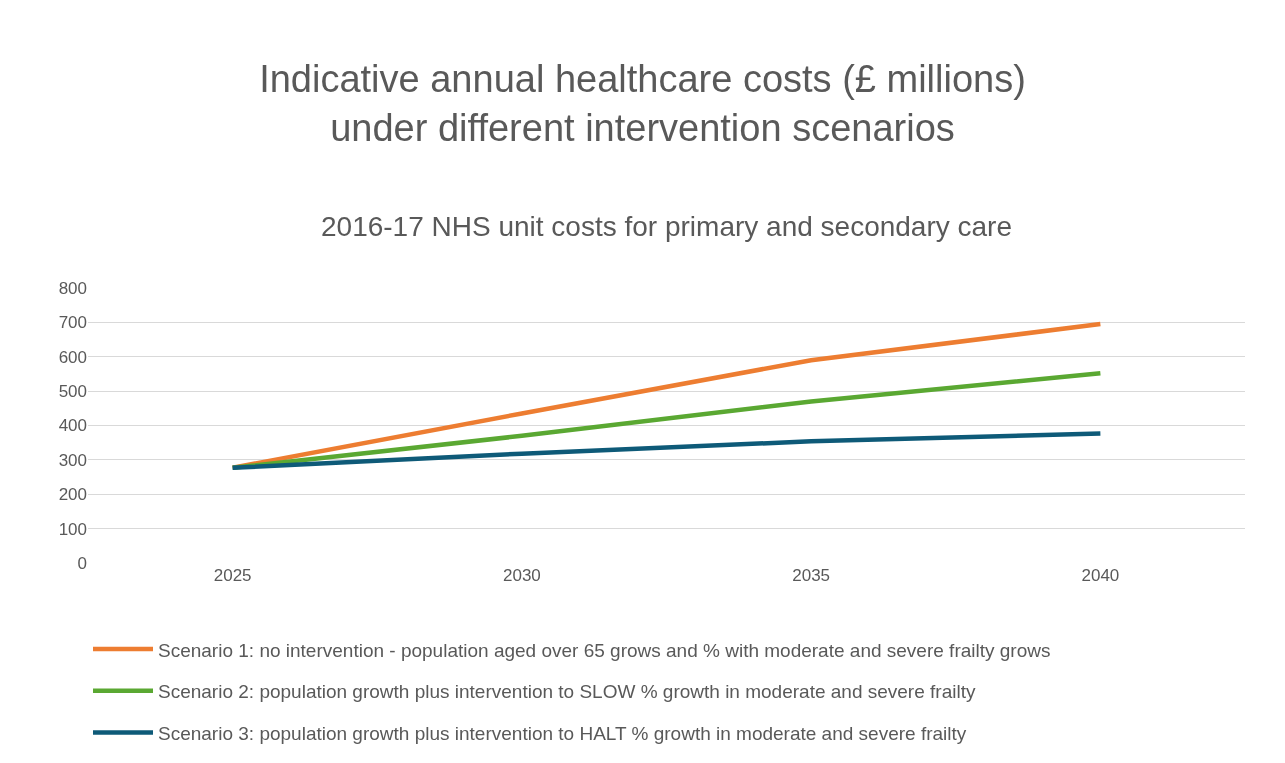  Describe the element at coordinates (521, 575) in the screenshot. I see `x-tick-label: 2030` at that location.